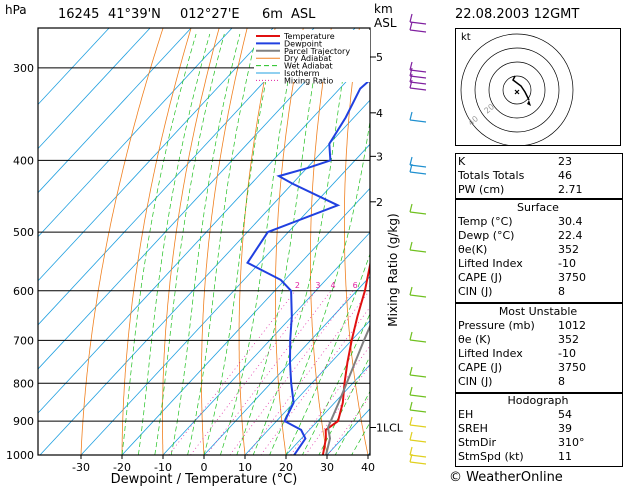 The height and width of the screenshot is (486, 629). Describe the element at coordinates (307, 58) in the screenshot. I see `legend-label: Dry Adiabat` at that location.